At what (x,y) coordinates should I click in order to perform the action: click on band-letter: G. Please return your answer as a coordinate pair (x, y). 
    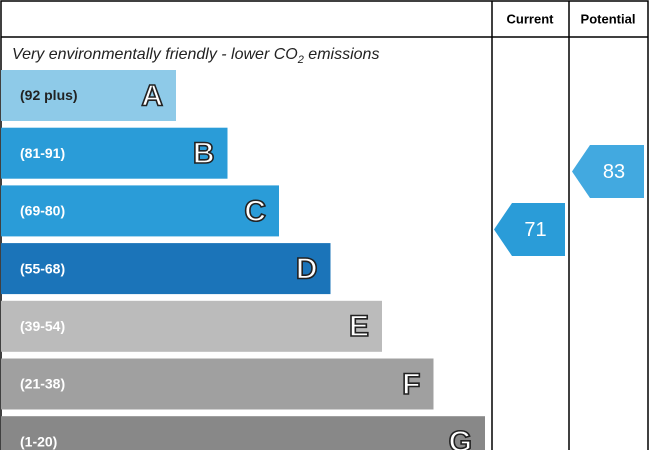
    Looking at the image, I should click on (460, 438).